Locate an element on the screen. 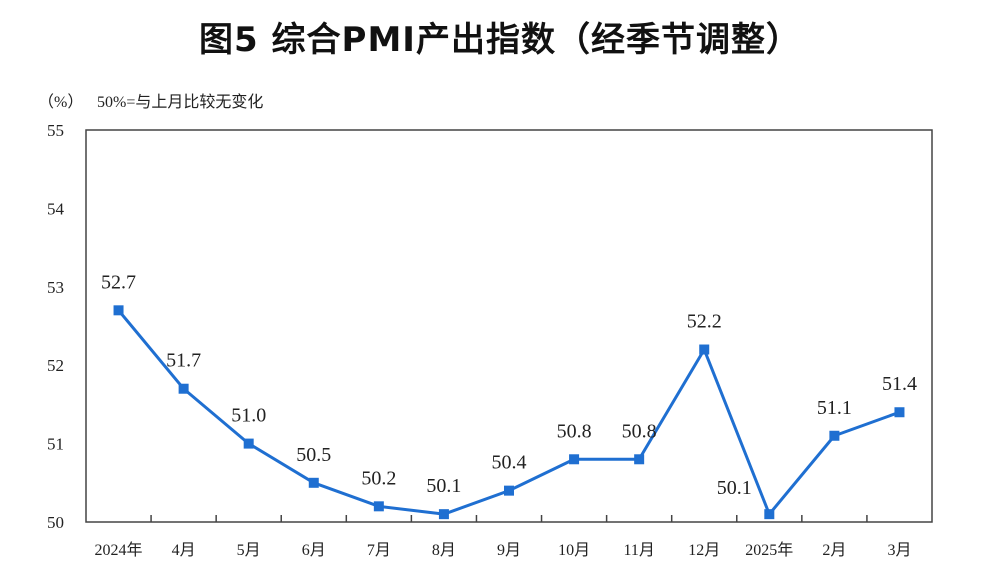 Image resolution: width=1000 pixels, height=562 pixels. data-label: 51.7 is located at coordinates (183, 361).